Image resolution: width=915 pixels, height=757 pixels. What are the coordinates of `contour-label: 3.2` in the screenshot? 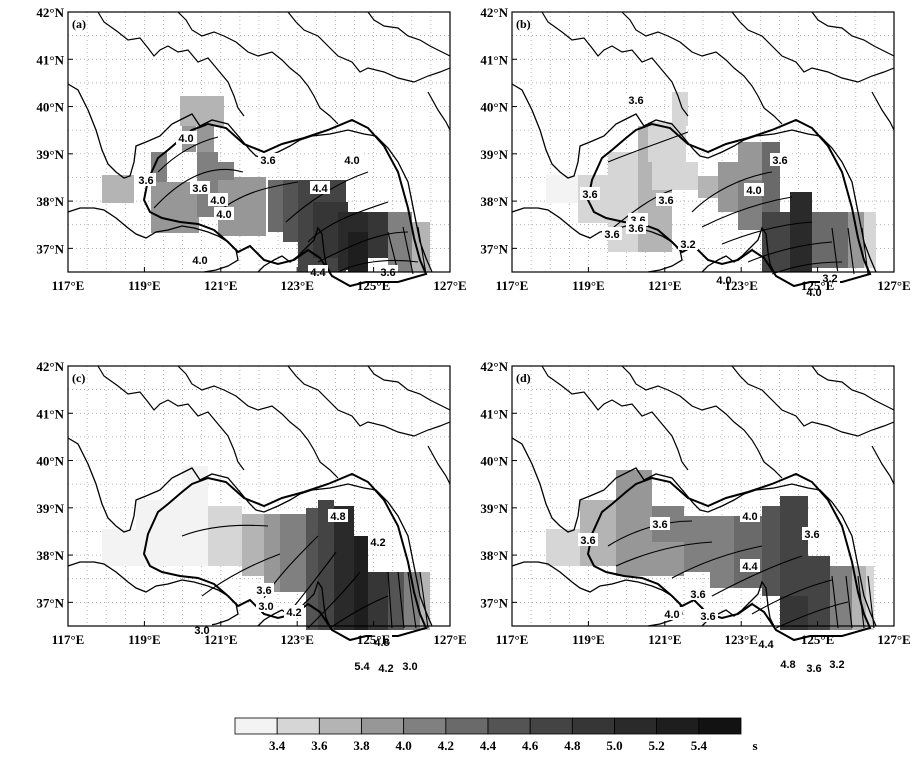 It's located at (837, 664).